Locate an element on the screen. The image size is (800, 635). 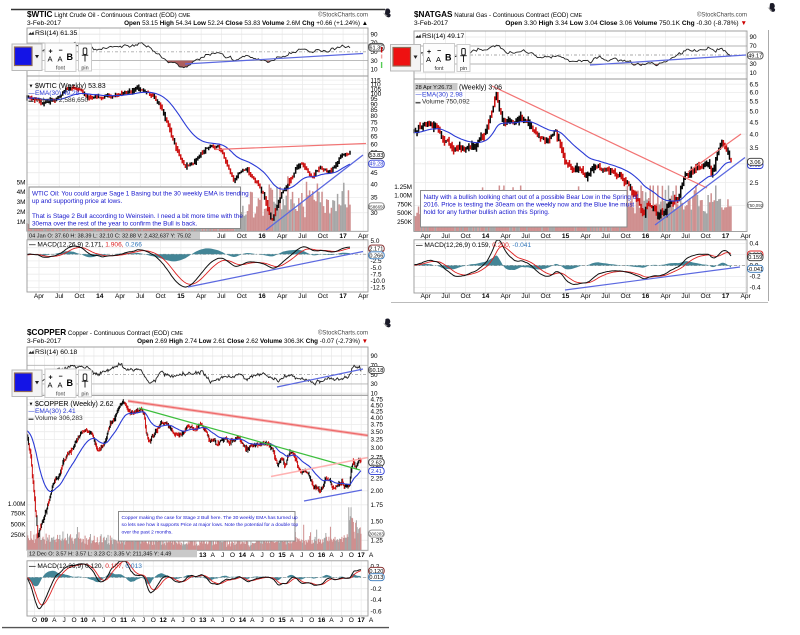
svg-text: 2.98 is located at coordinates (755, 166).